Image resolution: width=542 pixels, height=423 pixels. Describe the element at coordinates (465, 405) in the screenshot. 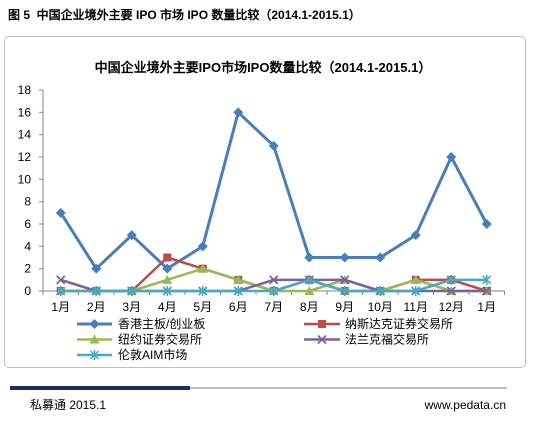

I see `footer-website: www.pedata.cn` at that location.